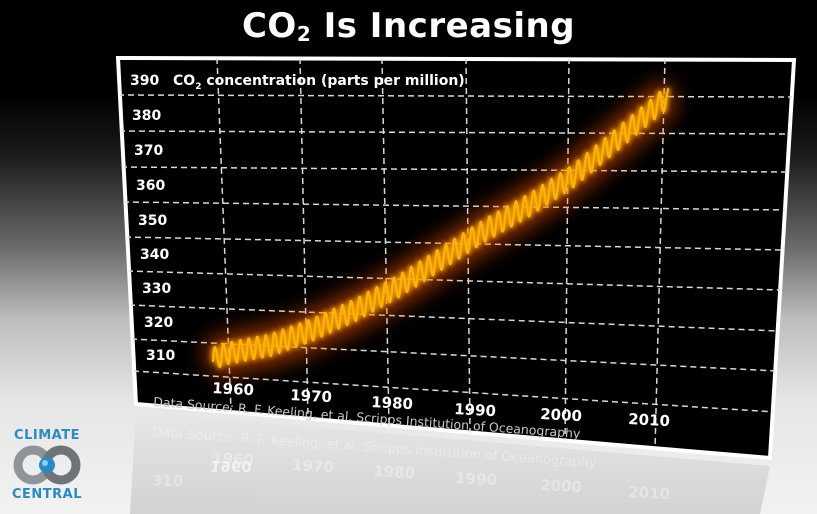 The width and height of the screenshot is (817, 514). I want to click on y-tick: 380, so click(146, 116).